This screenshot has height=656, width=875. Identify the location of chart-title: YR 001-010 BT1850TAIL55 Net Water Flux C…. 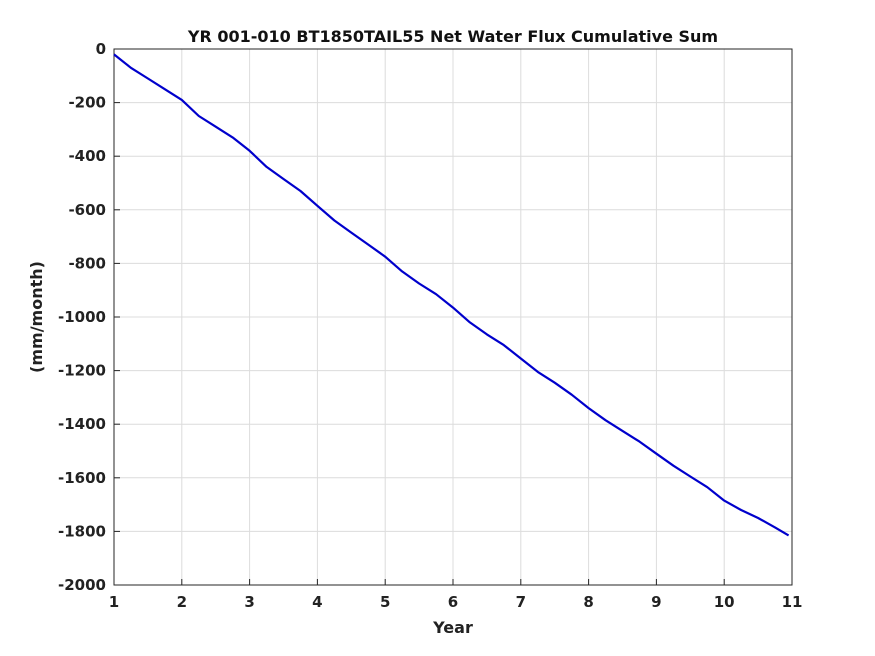
(452, 36).